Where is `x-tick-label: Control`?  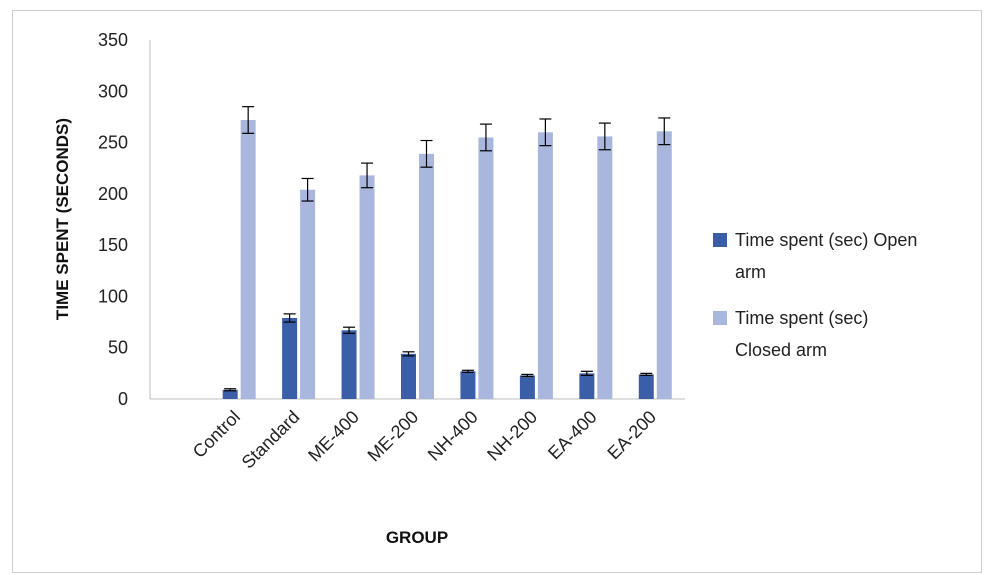
x-tick-label: Control is located at coordinates (216, 434).